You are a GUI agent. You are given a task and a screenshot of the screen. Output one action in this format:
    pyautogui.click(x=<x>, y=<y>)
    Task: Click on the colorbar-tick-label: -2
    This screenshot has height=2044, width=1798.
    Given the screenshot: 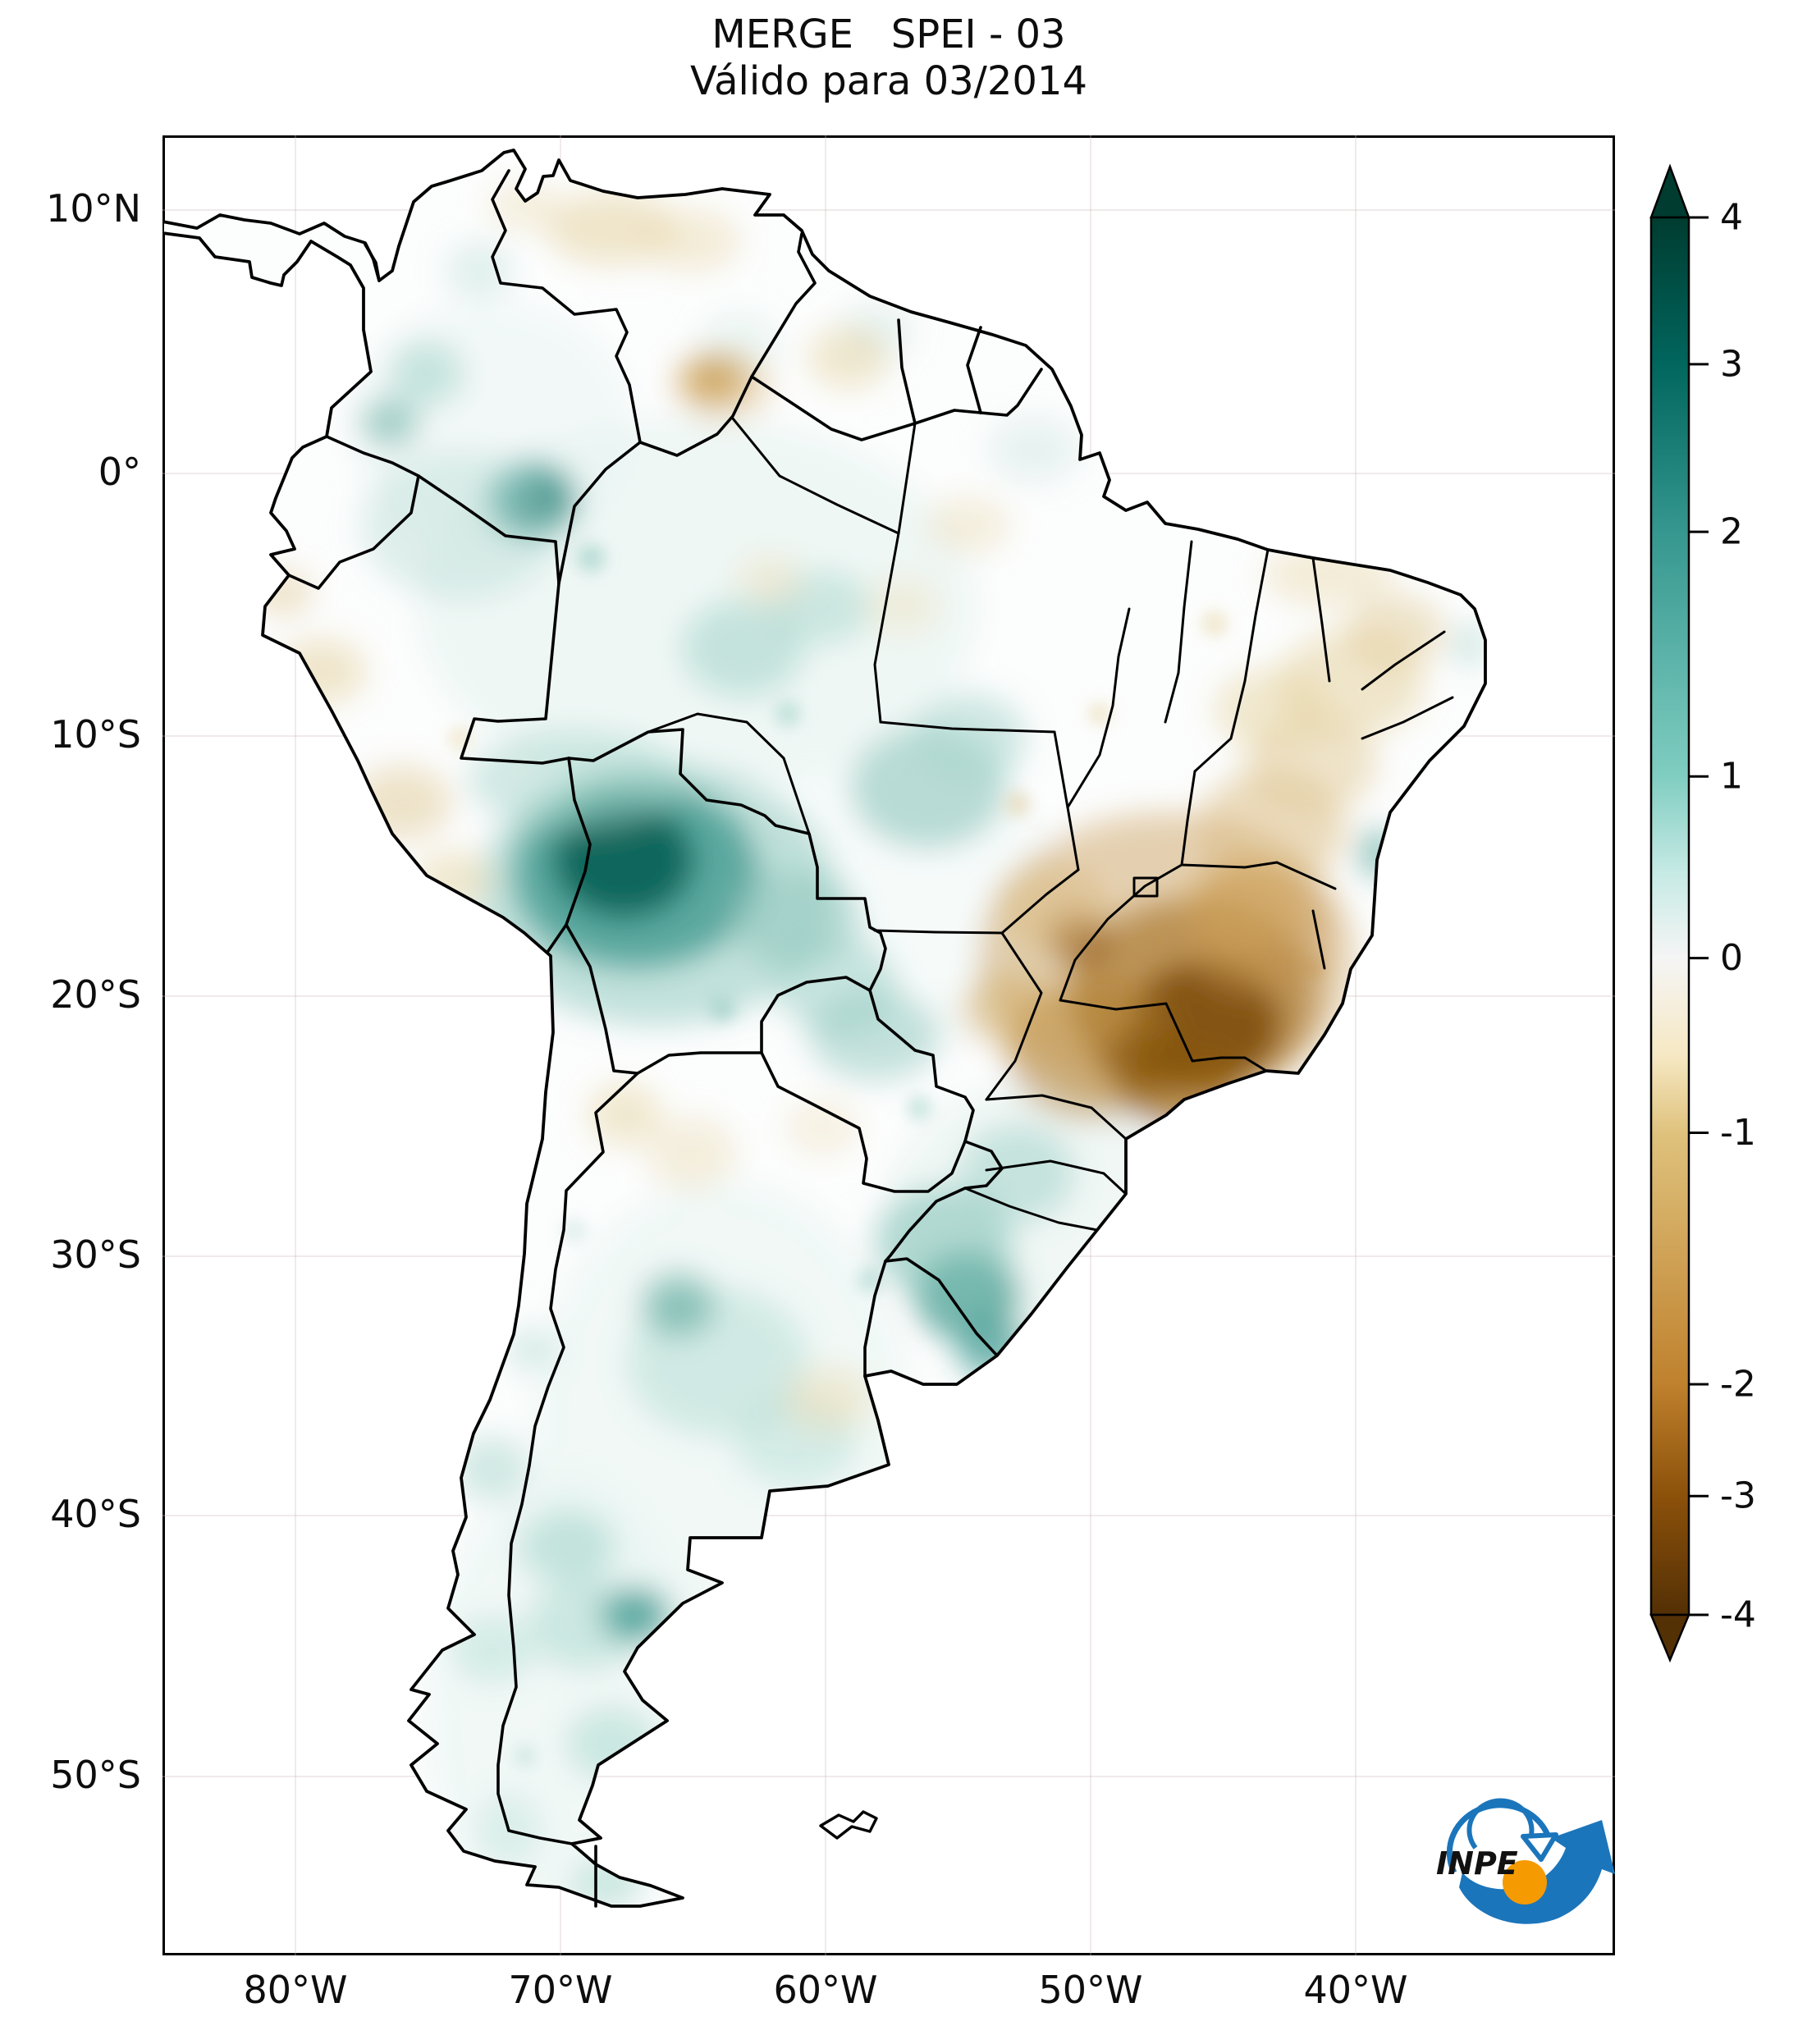 What is the action you would take?
    pyautogui.click(x=1738, y=1385)
    